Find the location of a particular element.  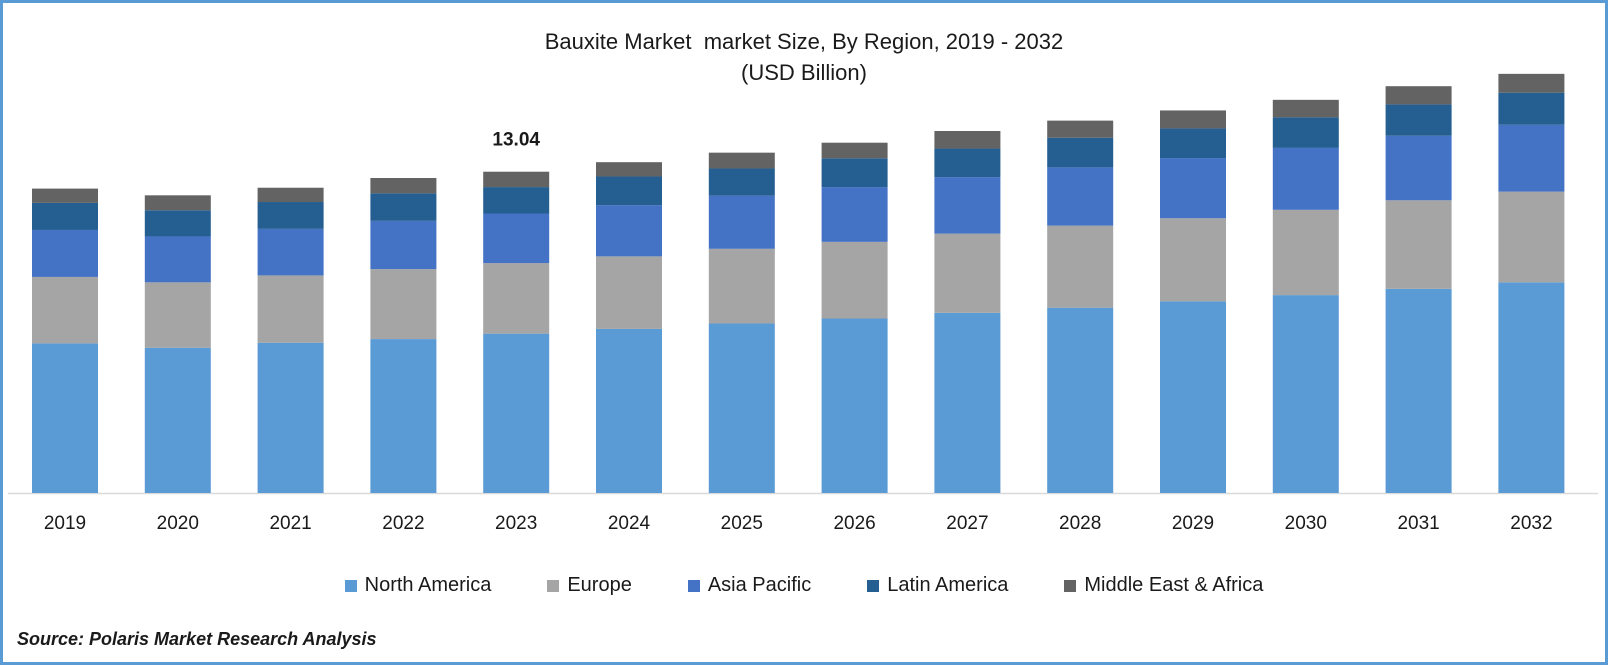

bar-segment-north-america-2027 is located at coordinates (967, 402).